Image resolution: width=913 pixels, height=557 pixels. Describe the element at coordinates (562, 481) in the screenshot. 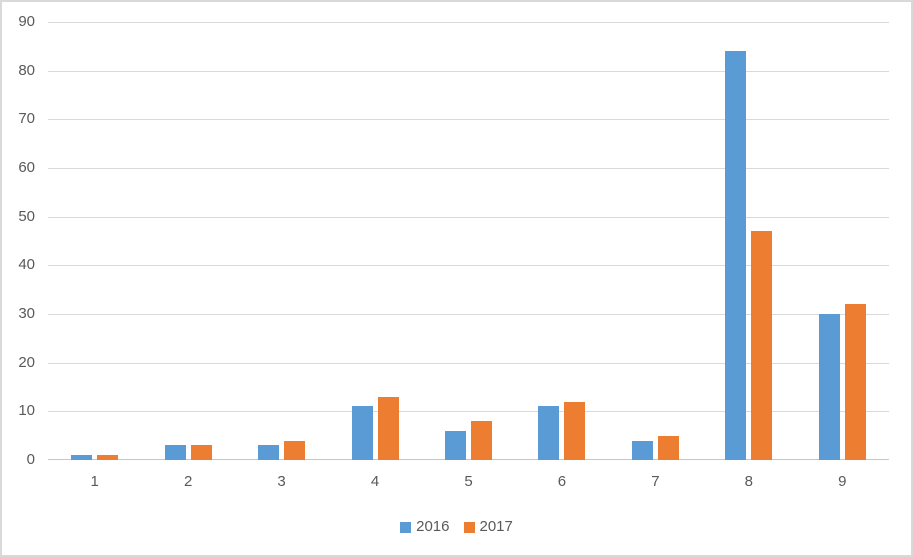

I see `x-tick-label: 6` at that location.